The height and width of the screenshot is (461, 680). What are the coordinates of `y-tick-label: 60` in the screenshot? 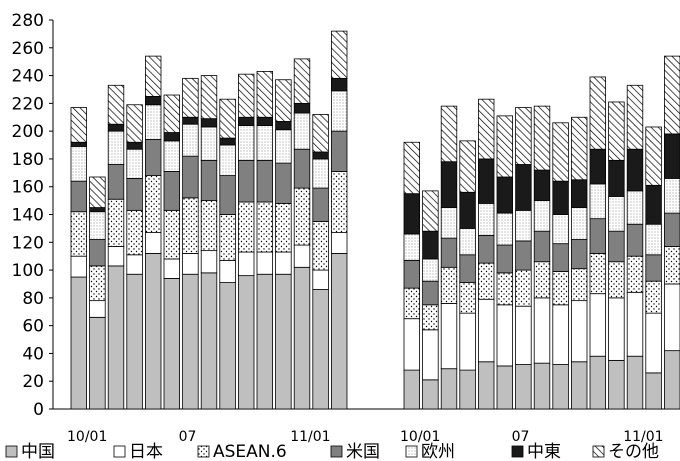 It's located at (33, 327).